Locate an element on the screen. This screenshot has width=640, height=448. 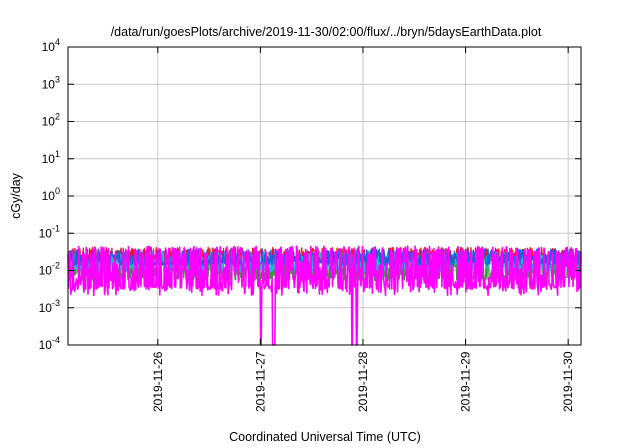
y-tick-label: 10⁻¹ is located at coordinates (49, 231).